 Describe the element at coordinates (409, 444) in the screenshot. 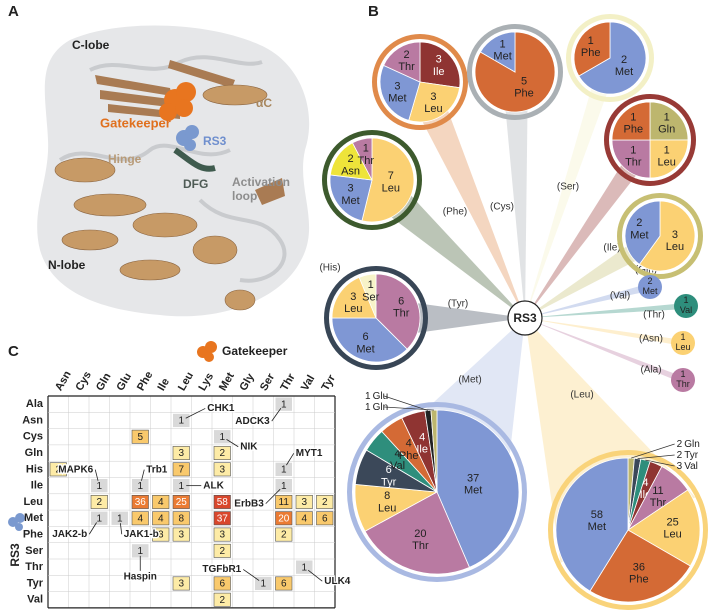

I see `slice-value: 4` at that location.